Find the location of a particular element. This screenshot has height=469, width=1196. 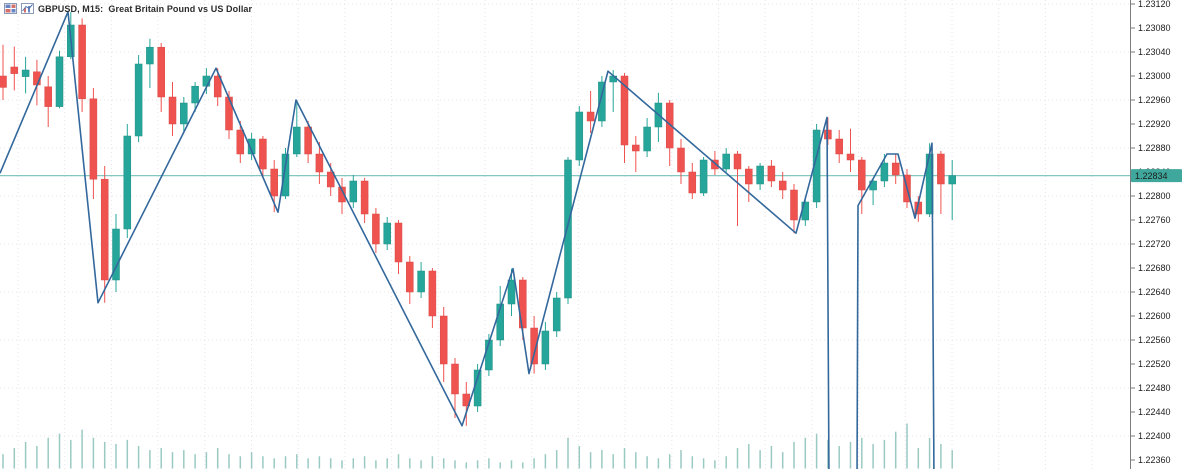

tick-chart-icon is located at coordinates (27, 8).